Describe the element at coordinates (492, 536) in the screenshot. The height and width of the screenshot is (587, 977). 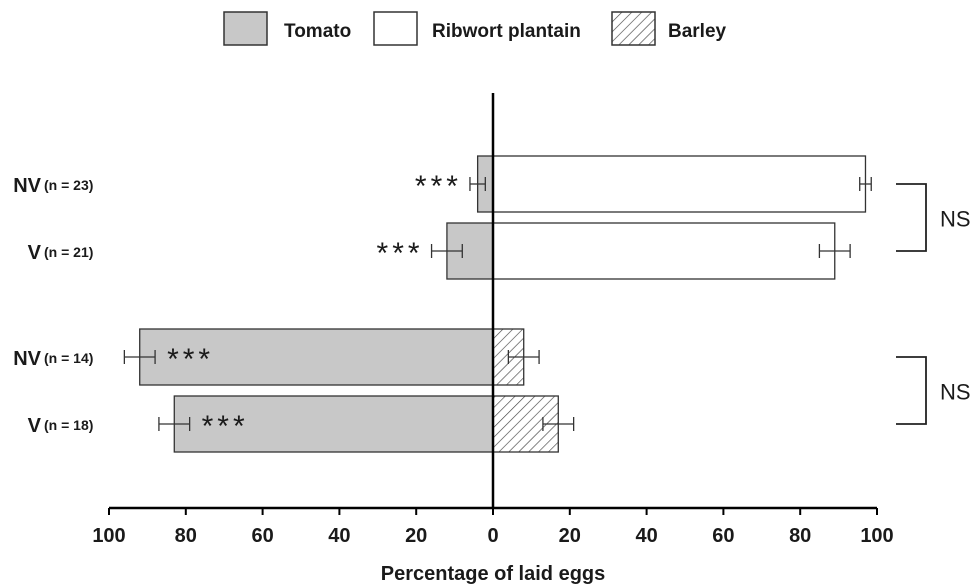
I see `x-tick-label-5: 0` at that location.